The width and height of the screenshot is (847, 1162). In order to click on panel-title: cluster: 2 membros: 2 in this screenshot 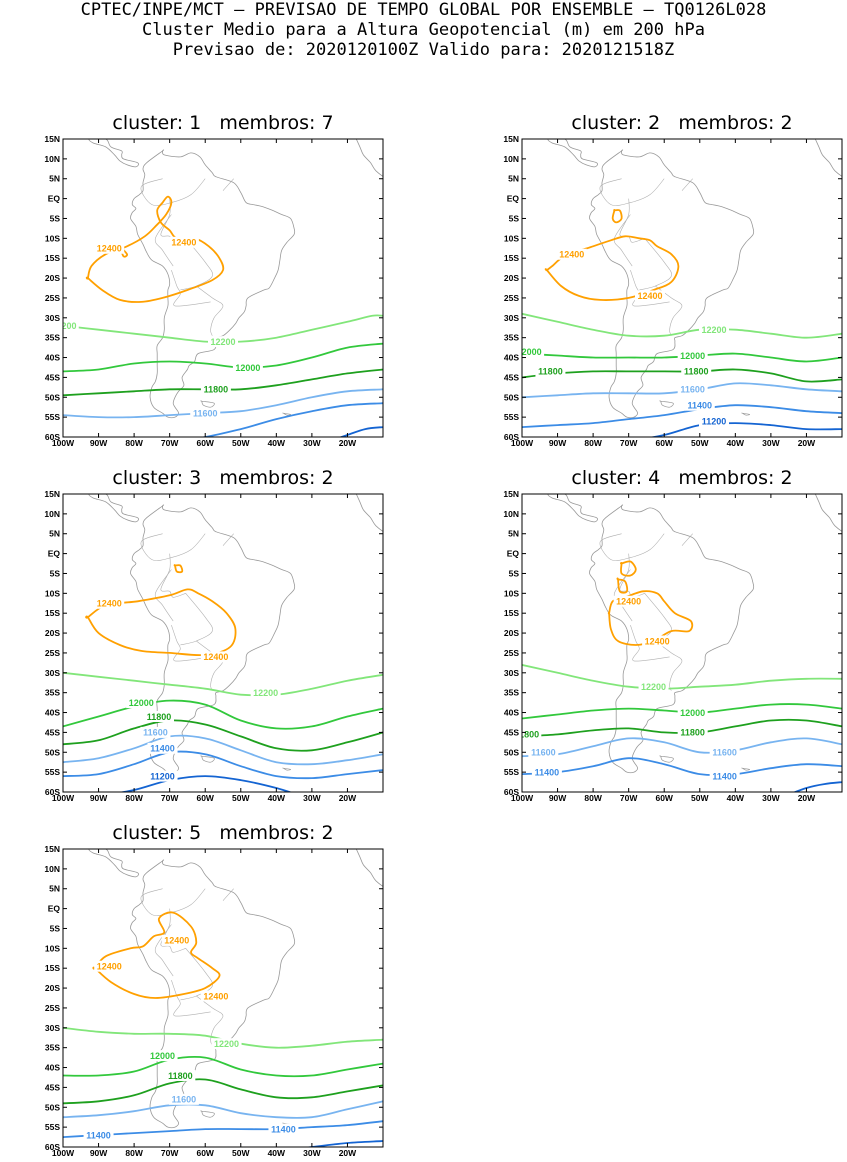, I will do `click(682, 123)`.